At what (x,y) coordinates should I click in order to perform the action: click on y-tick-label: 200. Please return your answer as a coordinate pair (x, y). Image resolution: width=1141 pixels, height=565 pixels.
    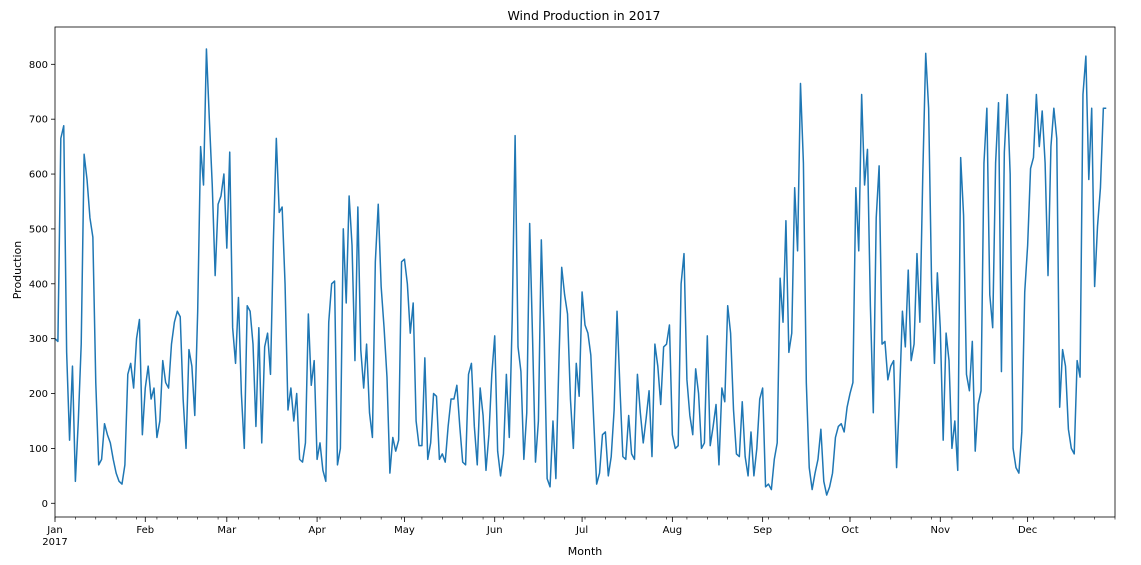
    Looking at the image, I should click on (38, 394).